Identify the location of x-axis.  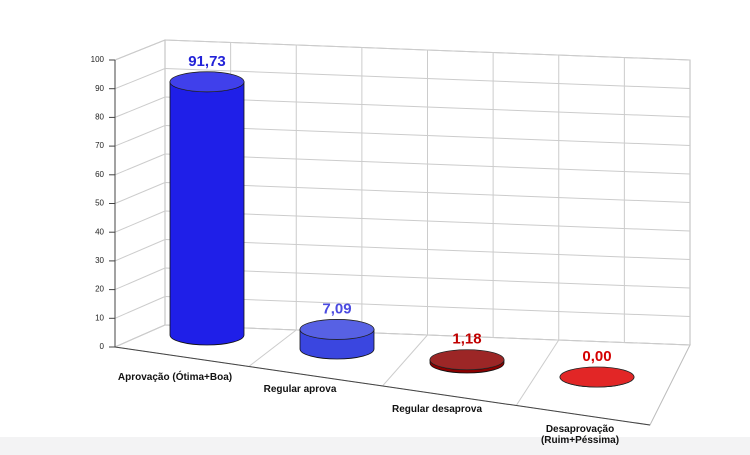
(382, 386).